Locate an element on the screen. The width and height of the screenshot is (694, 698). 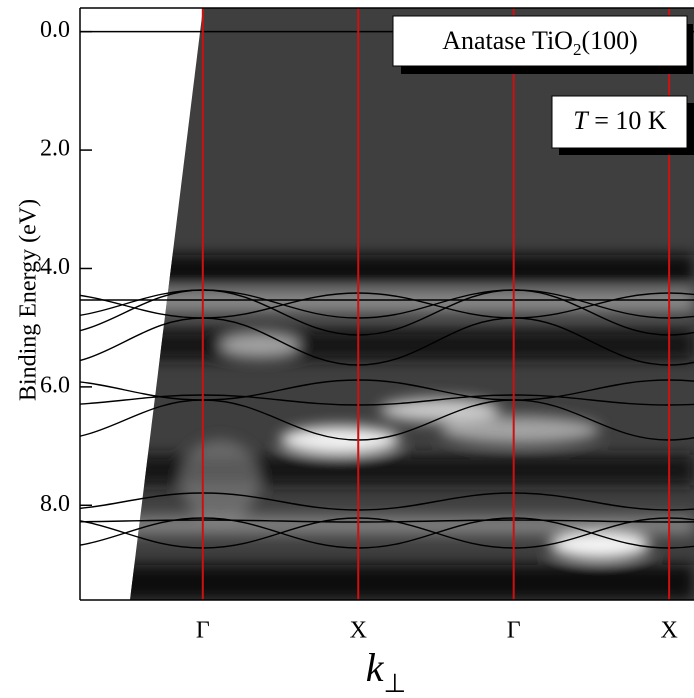
y-tick-label: 8.0 is located at coordinates (55, 504).